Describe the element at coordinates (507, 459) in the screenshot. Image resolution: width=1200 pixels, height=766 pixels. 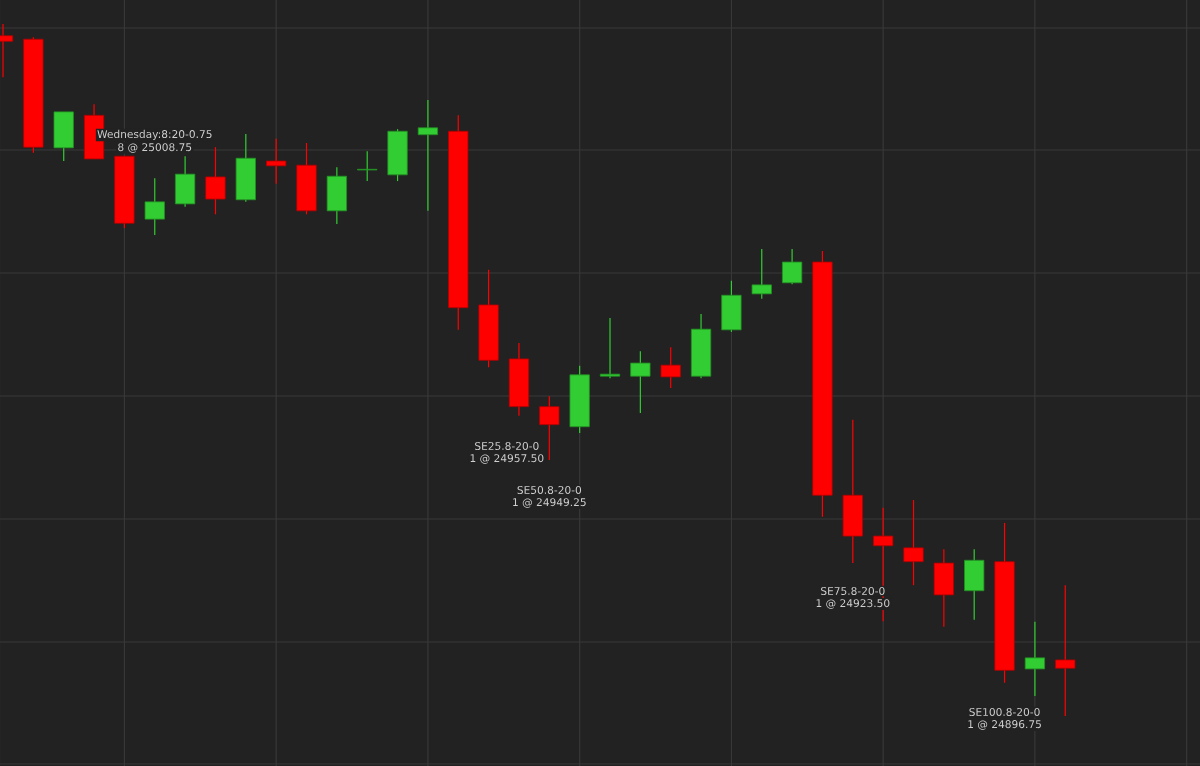
I see `annotation: 1 @ 24957.50` at that location.